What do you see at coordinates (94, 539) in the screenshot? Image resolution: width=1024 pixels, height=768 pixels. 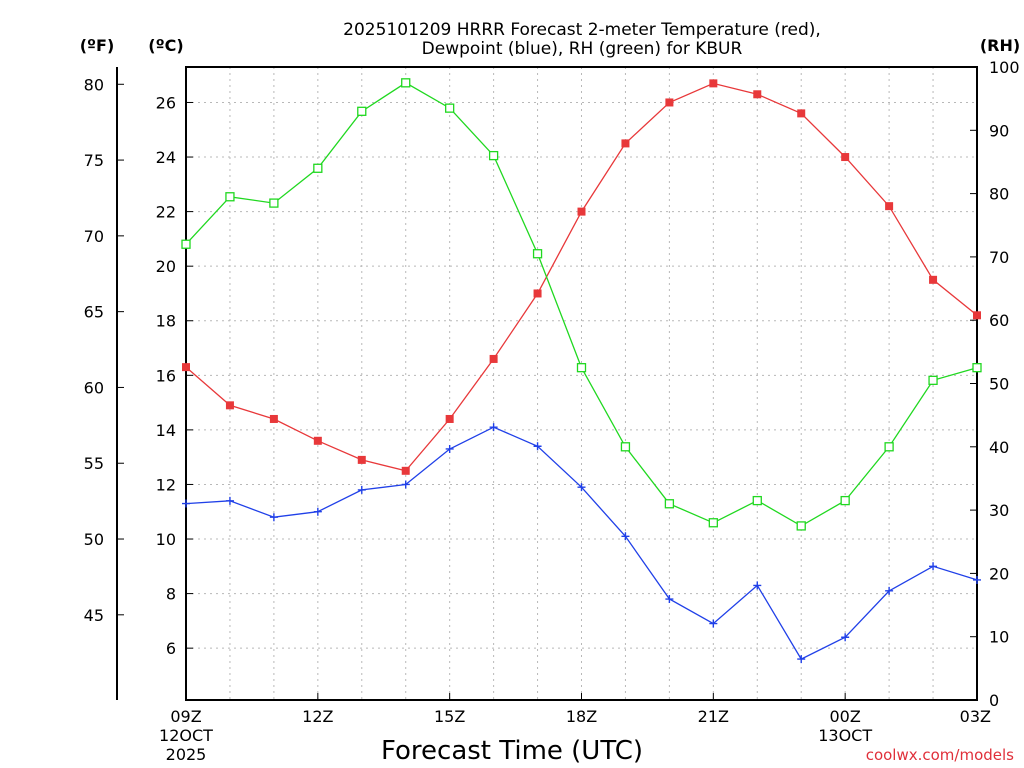 I see `fahrenheit-tick-label: 50` at bounding box center [94, 539].